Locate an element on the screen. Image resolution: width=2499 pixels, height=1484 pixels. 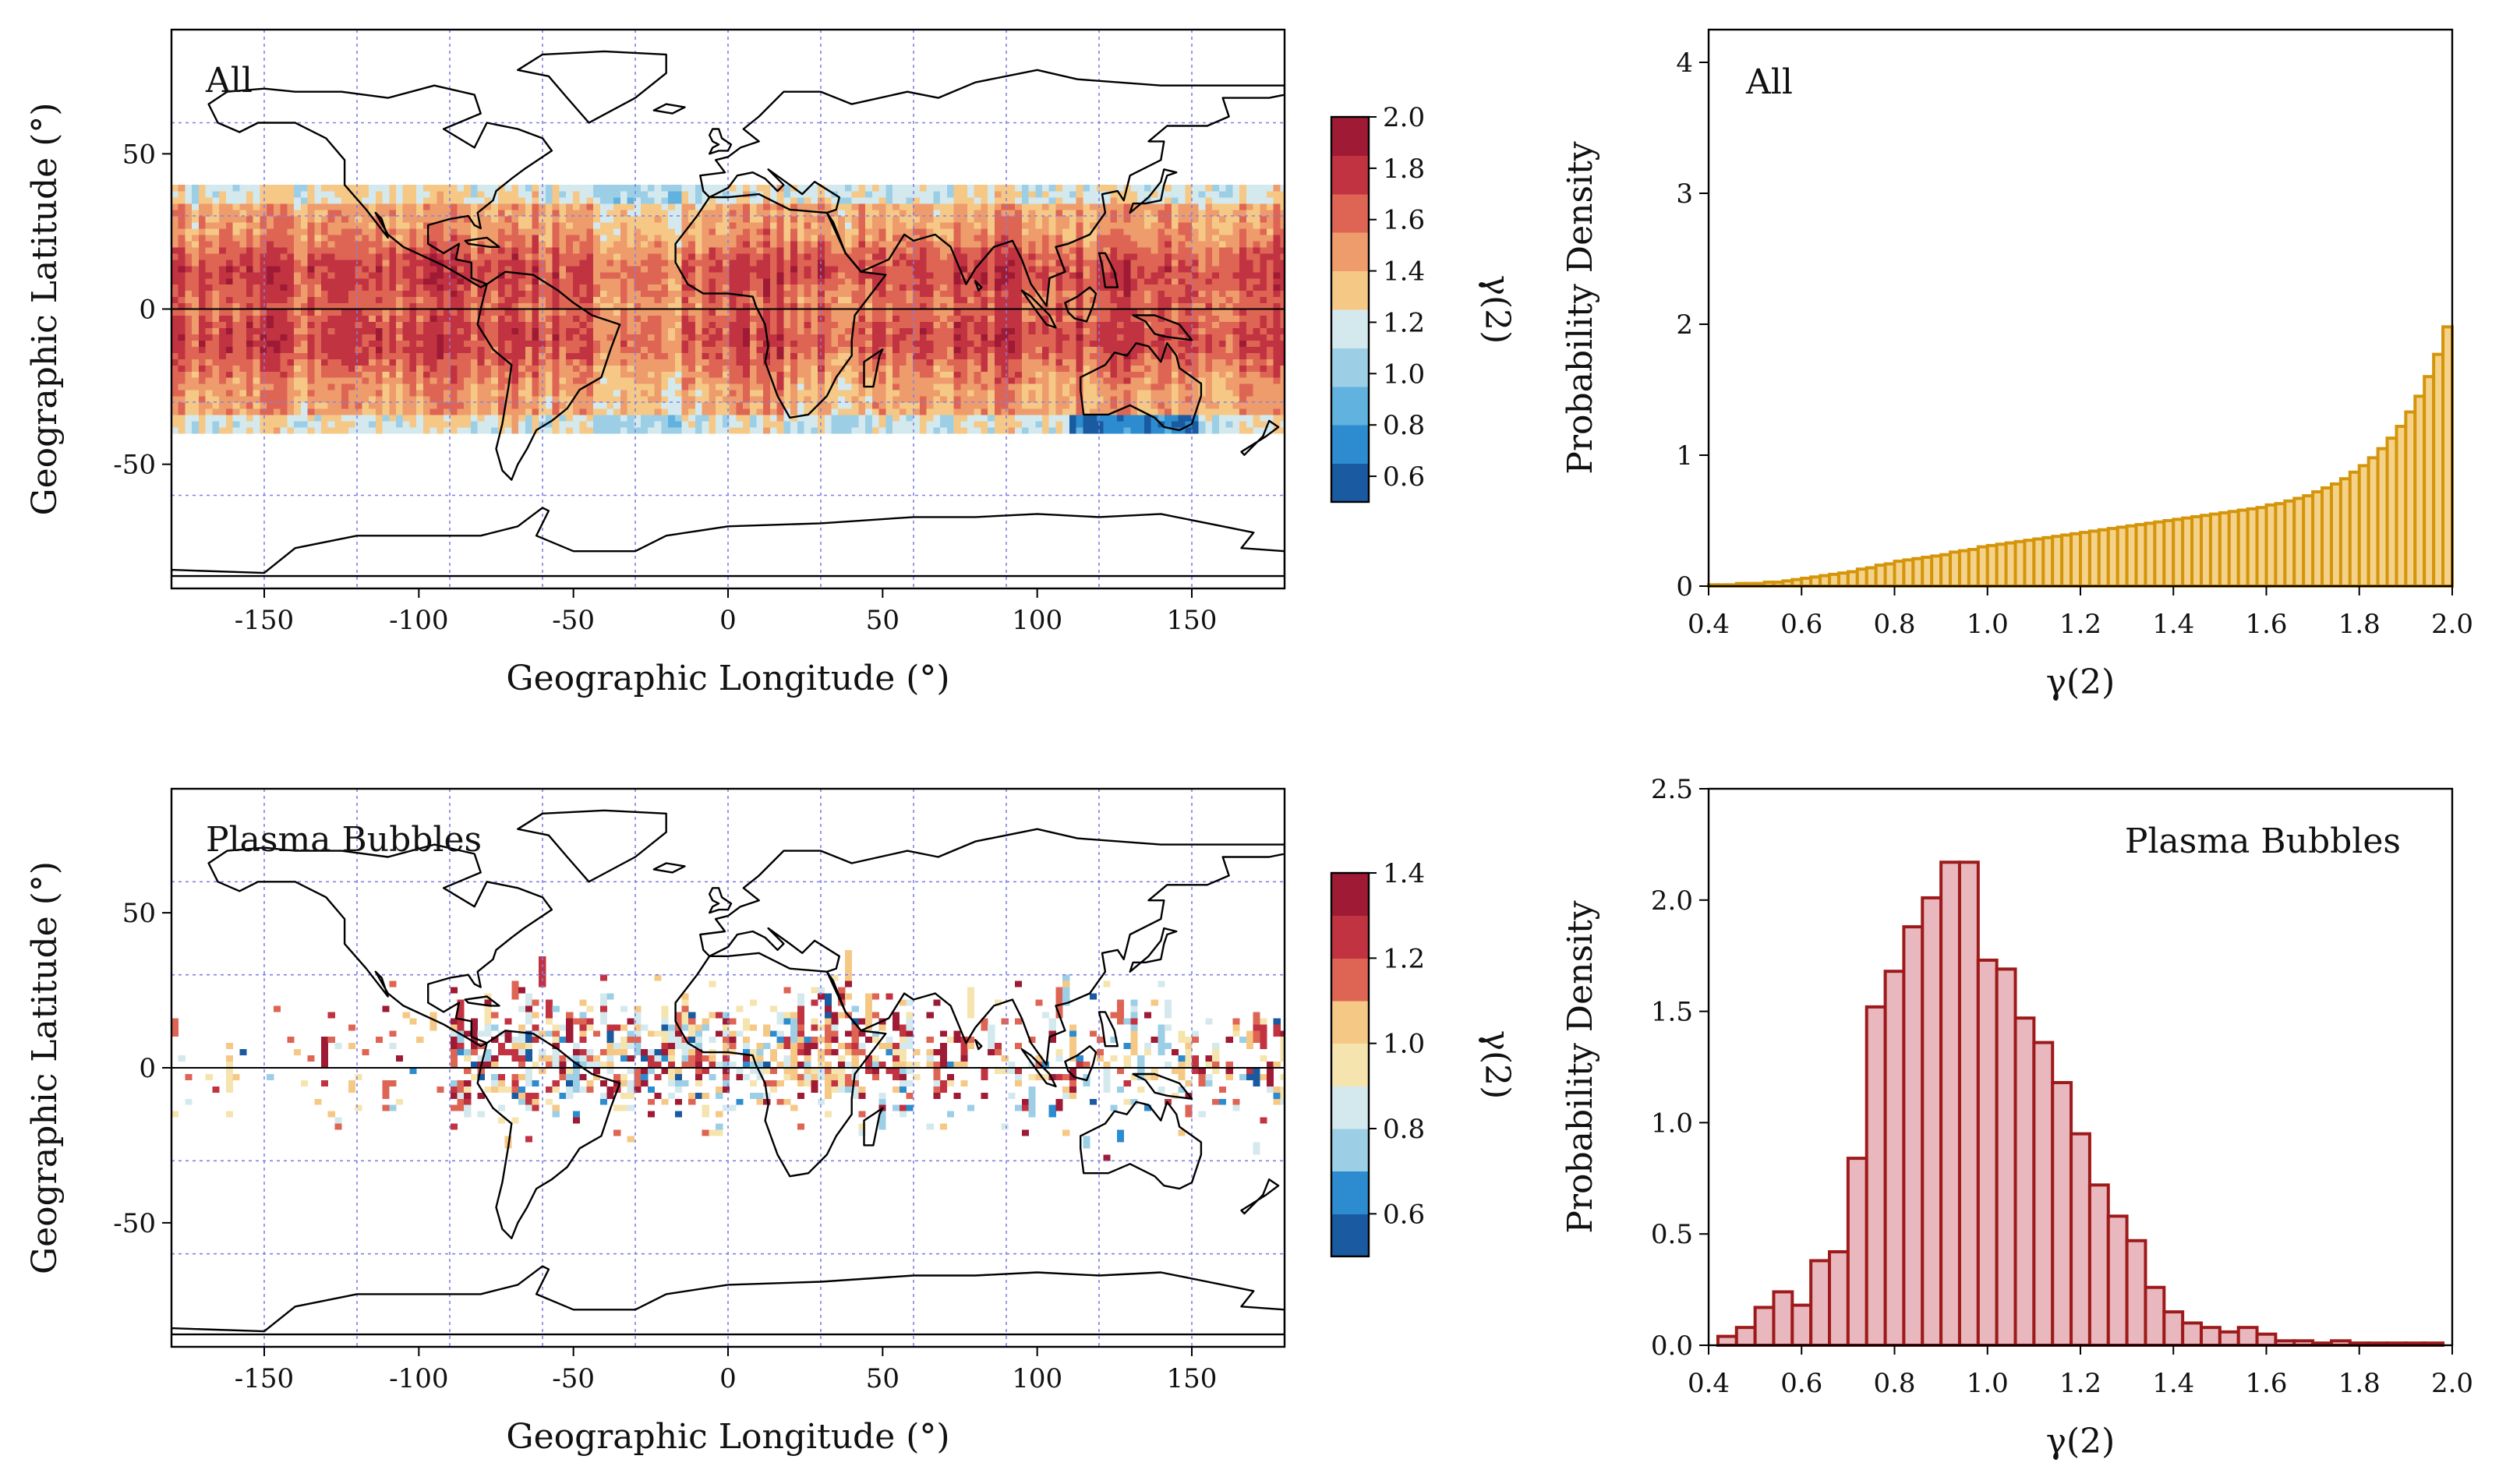
y-tick-label: 2.5 is located at coordinates (1672, 789).